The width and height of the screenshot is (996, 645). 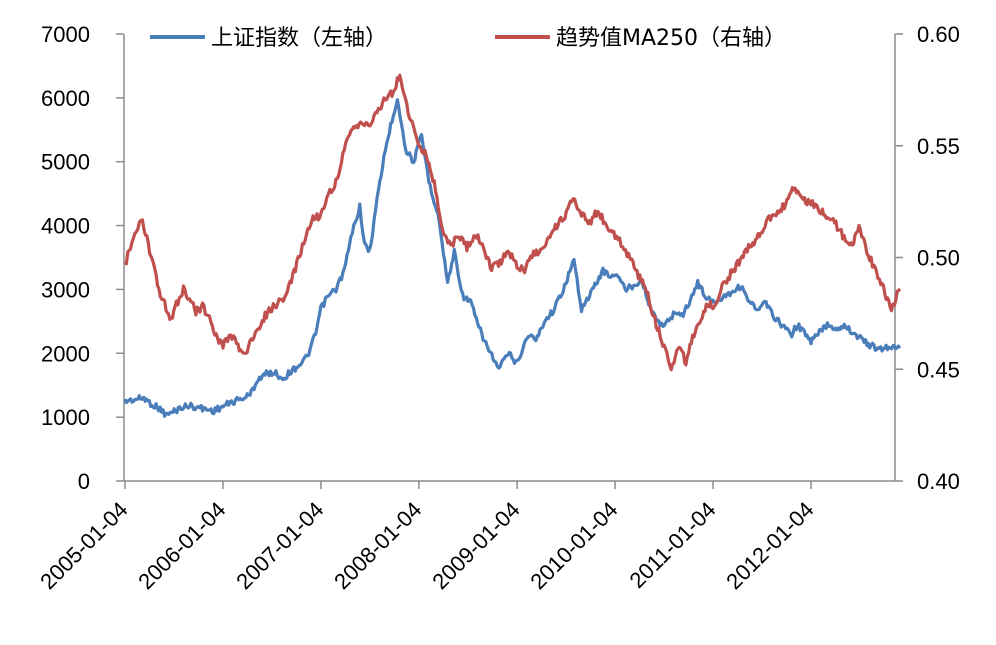 I want to click on y-left-tick-label: 1000, so click(x=65, y=417).